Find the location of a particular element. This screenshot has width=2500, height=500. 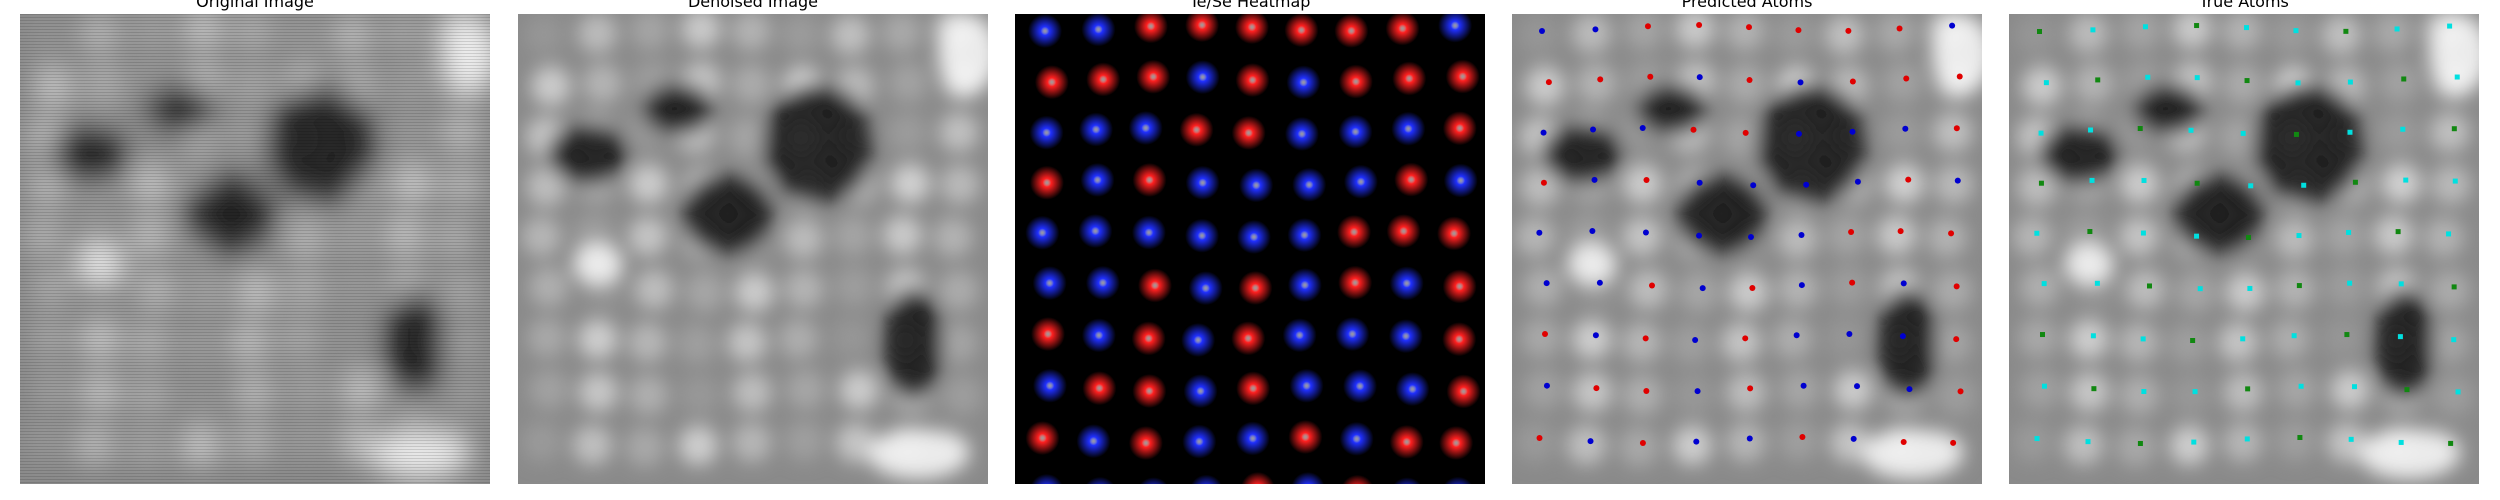

panel-title: Original Image is located at coordinates (255, 5).